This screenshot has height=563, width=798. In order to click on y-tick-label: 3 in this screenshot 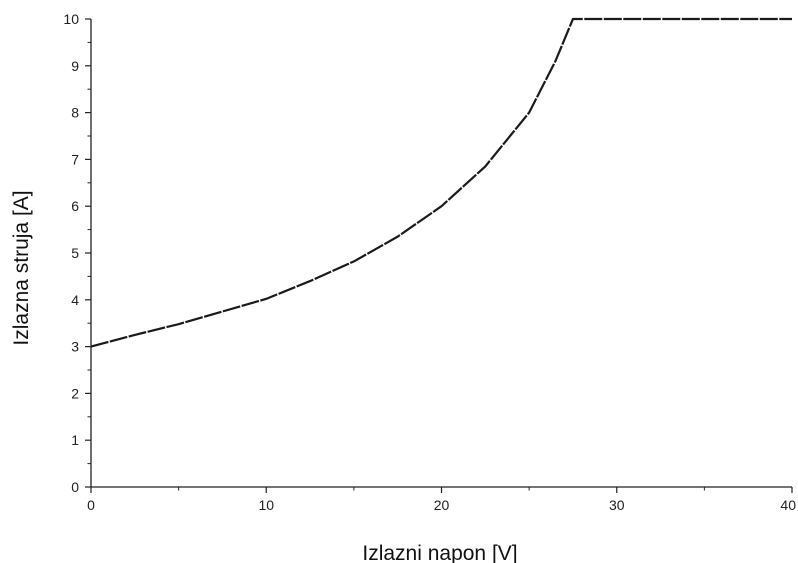, I will do `click(75, 347)`.